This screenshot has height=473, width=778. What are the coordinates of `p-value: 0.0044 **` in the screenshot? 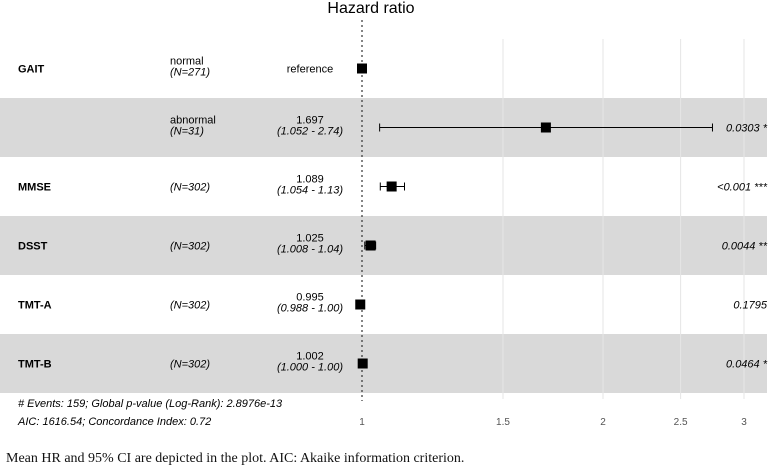 It's located at (745, 247).